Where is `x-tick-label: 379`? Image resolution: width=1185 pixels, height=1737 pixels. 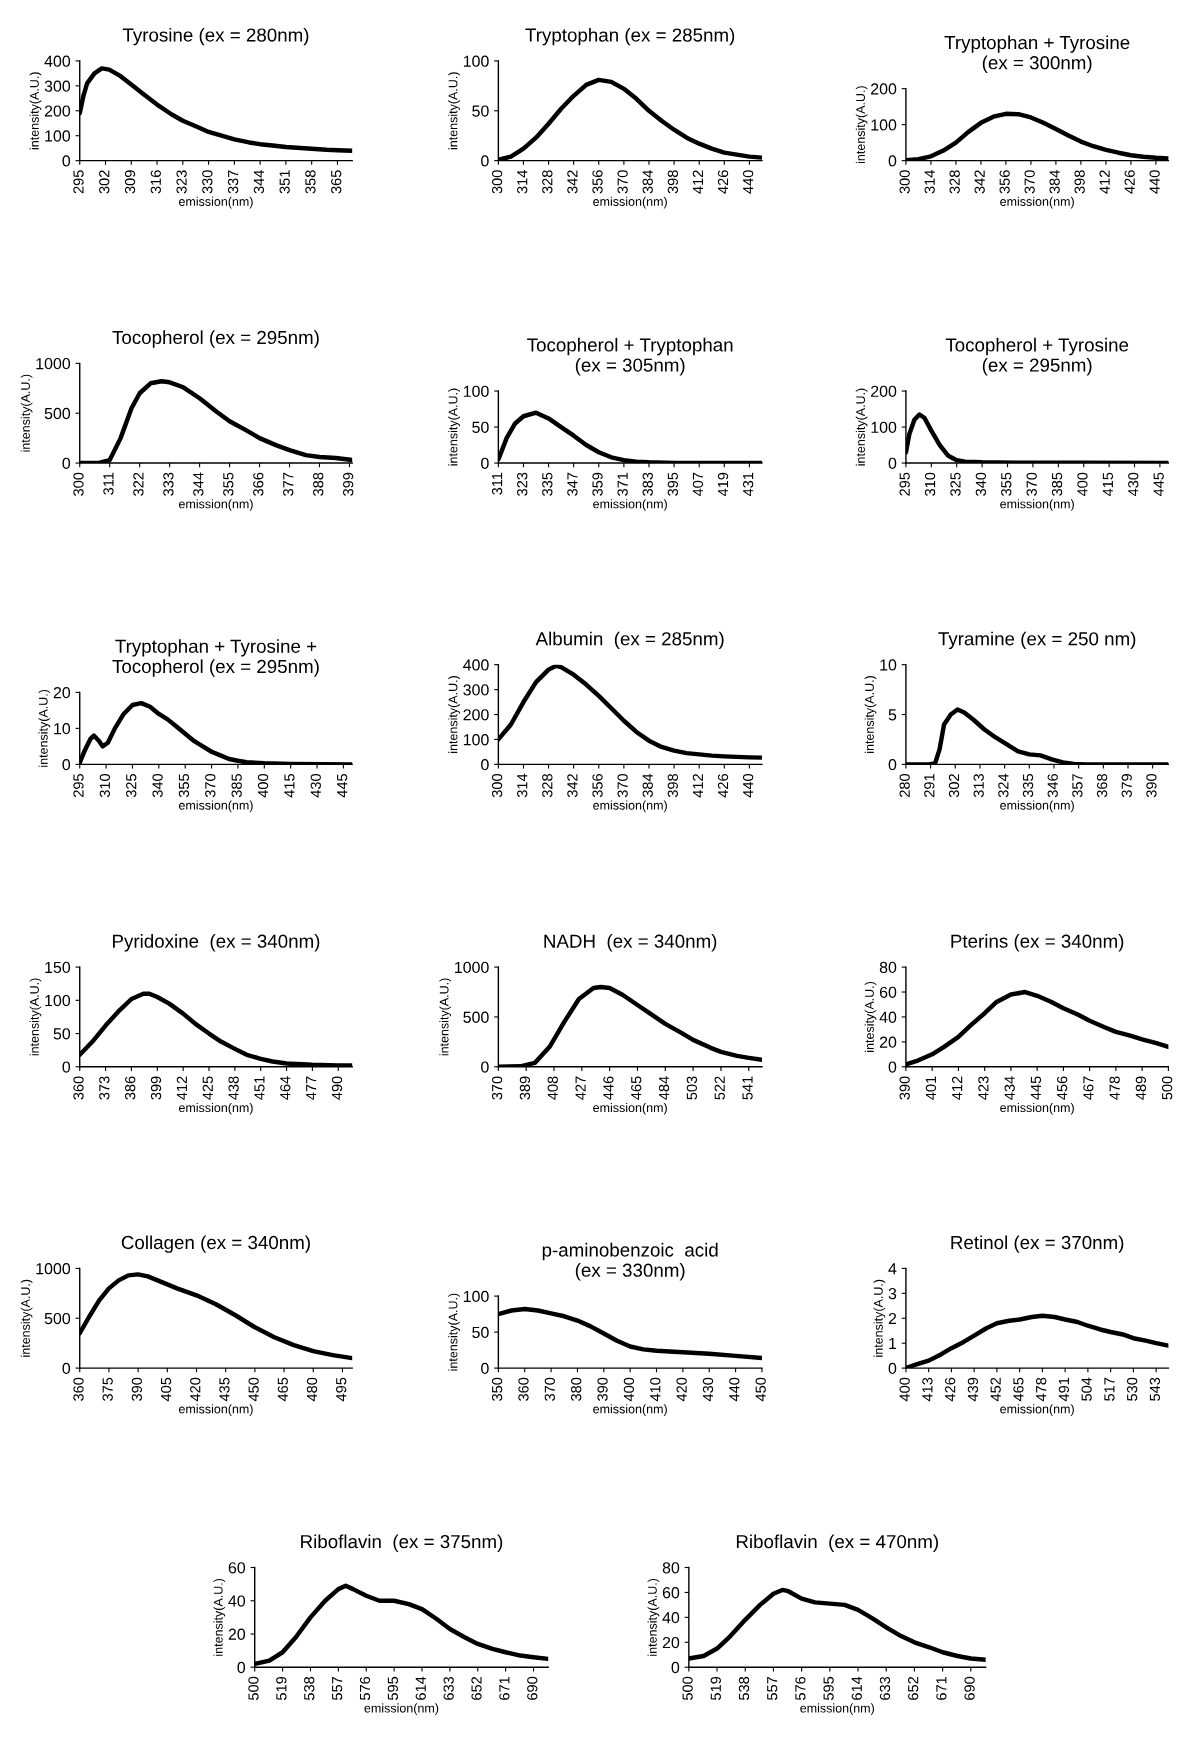 x-tick-label: 379 is located at coordinates (1126, 786).